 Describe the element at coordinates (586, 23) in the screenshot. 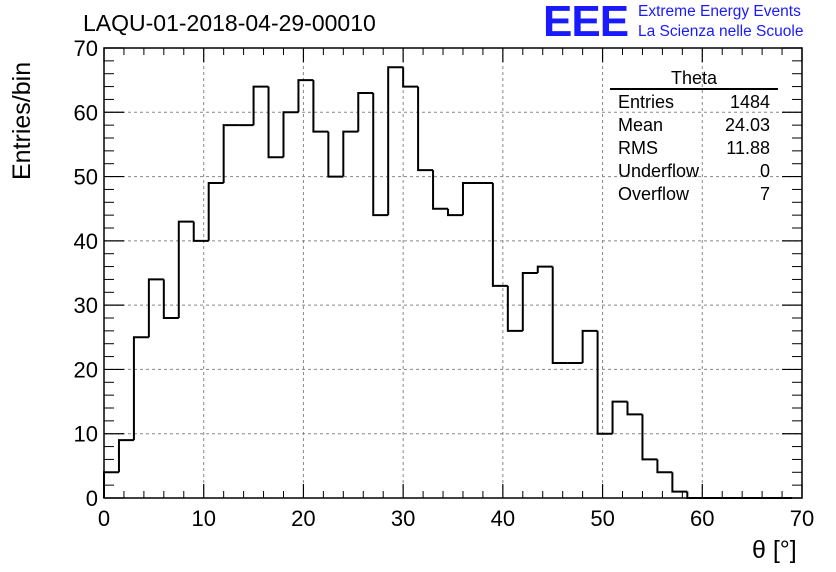

I see `eee-logo: EEE` at that location.